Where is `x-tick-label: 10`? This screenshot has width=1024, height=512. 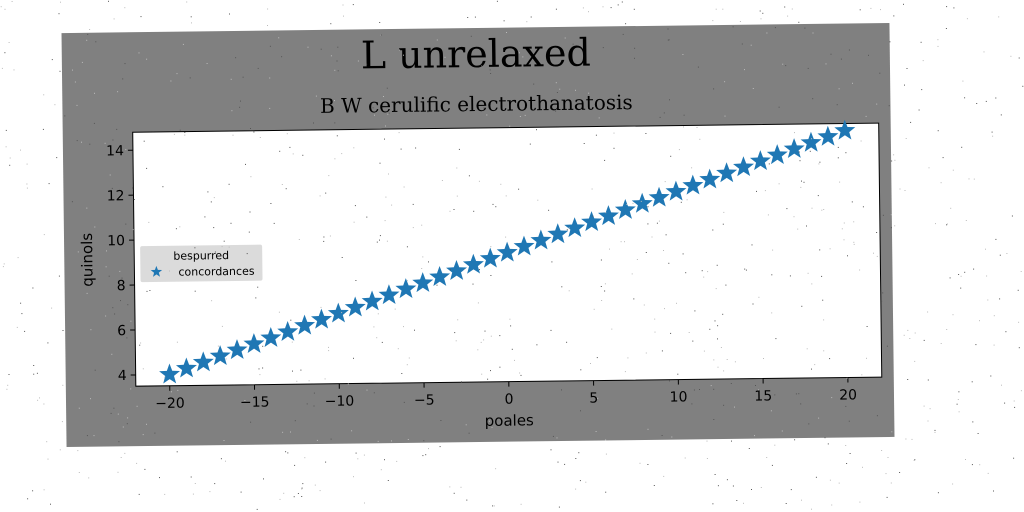
x-tick-label: 10 is located at coordinates (679, 397).